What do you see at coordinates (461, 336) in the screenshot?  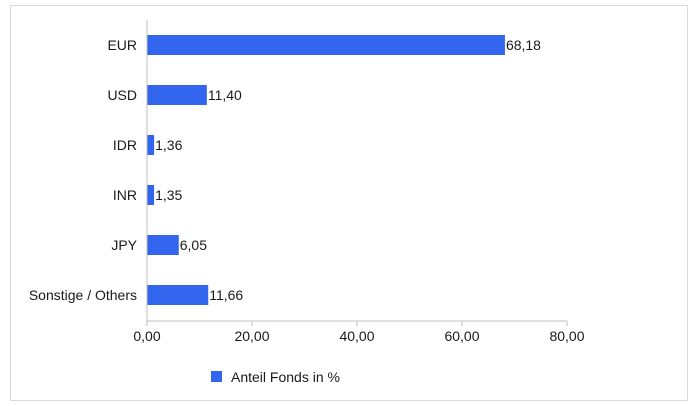 I see `x-tick-label: 60,00` at bounding box center [461, 336].